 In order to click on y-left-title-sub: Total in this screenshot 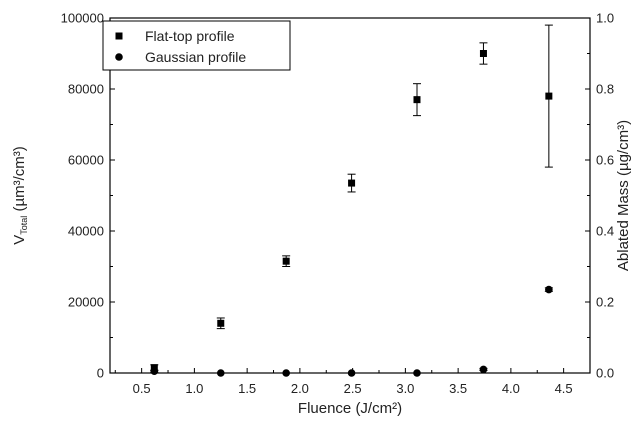, I will do `click(24, 225)`.